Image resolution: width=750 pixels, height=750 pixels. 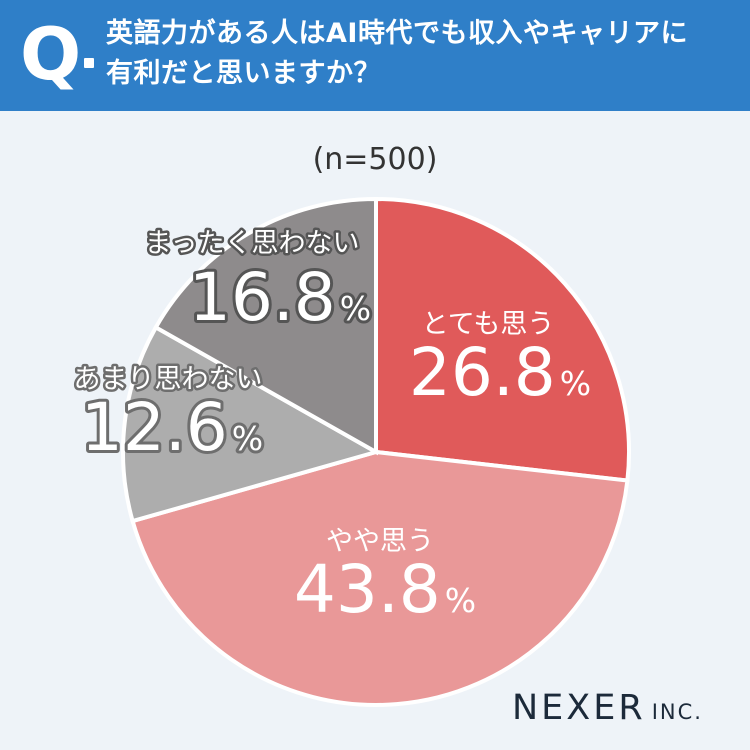 I want to click on slice-label: やや思う, so click(x=380, y=541).